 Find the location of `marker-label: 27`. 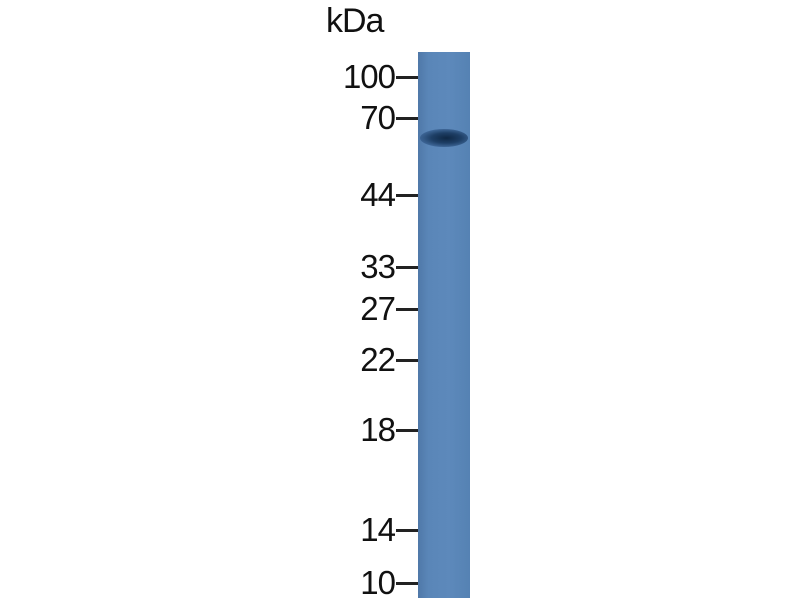

marker-label: 27 is located at coordinates (378, 308).